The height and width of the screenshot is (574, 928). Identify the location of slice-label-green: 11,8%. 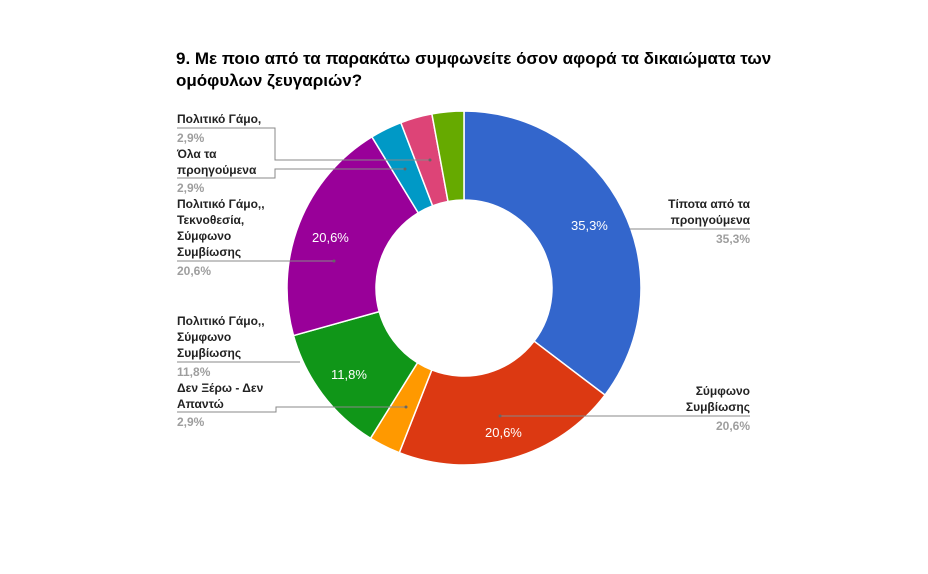
(349, 374).